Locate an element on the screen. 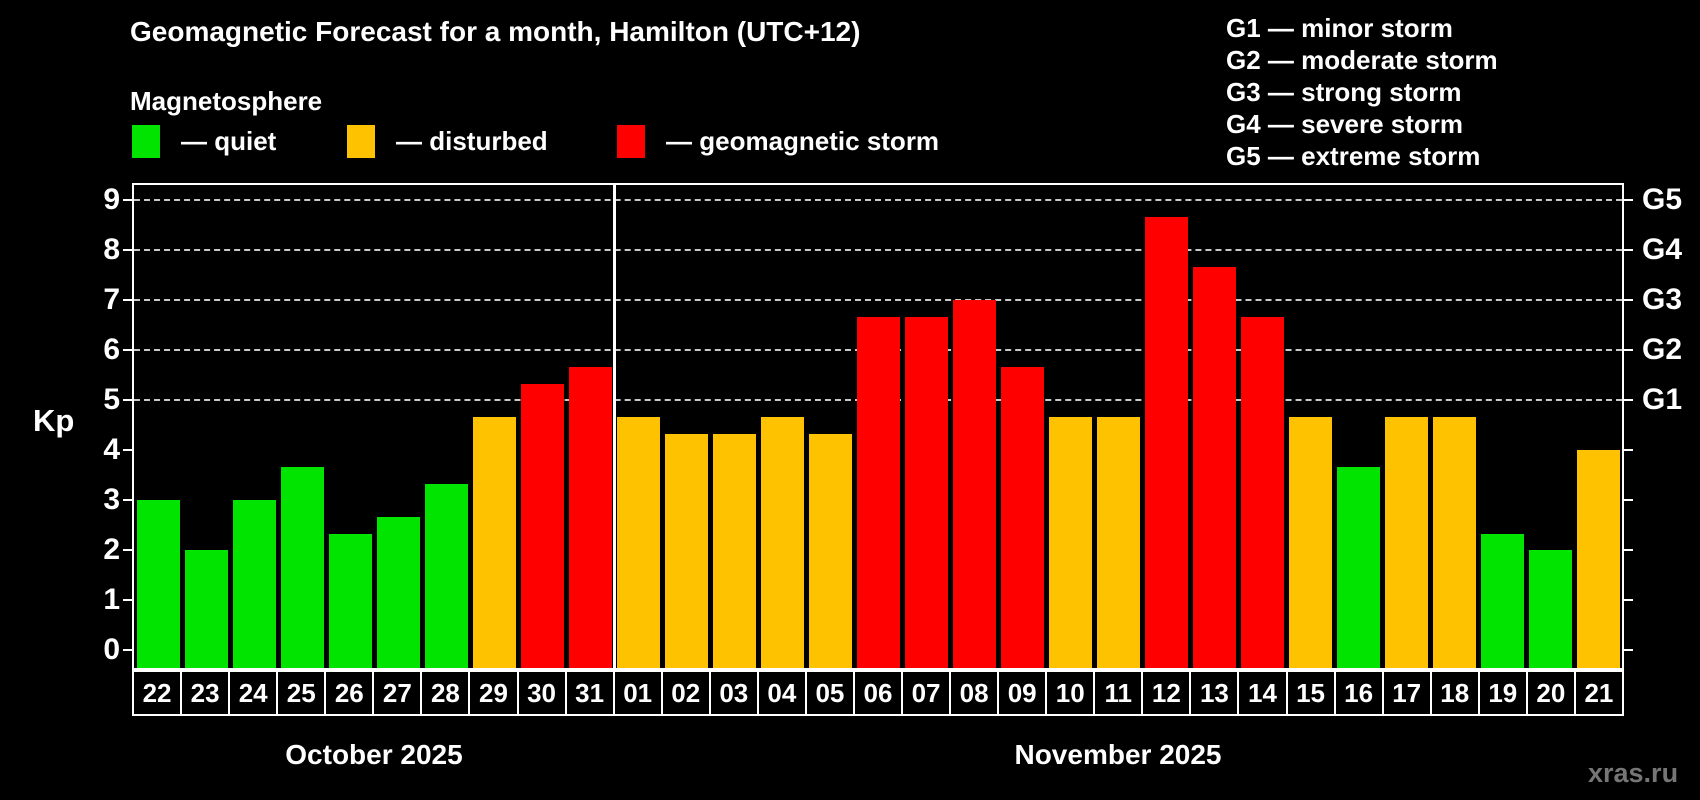  month-label-october: October 2025 is located at coordinates (374, 754).